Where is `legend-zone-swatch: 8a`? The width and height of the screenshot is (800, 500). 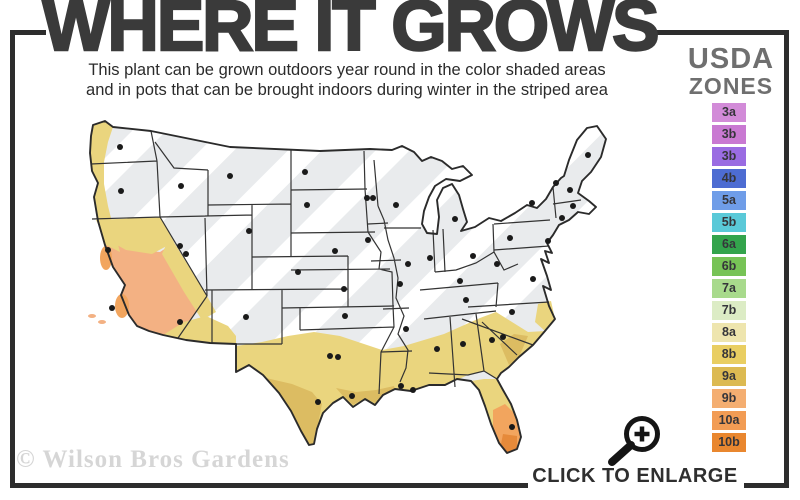
legend-zone-swatch: 8a is located at coordinates (729, 332).